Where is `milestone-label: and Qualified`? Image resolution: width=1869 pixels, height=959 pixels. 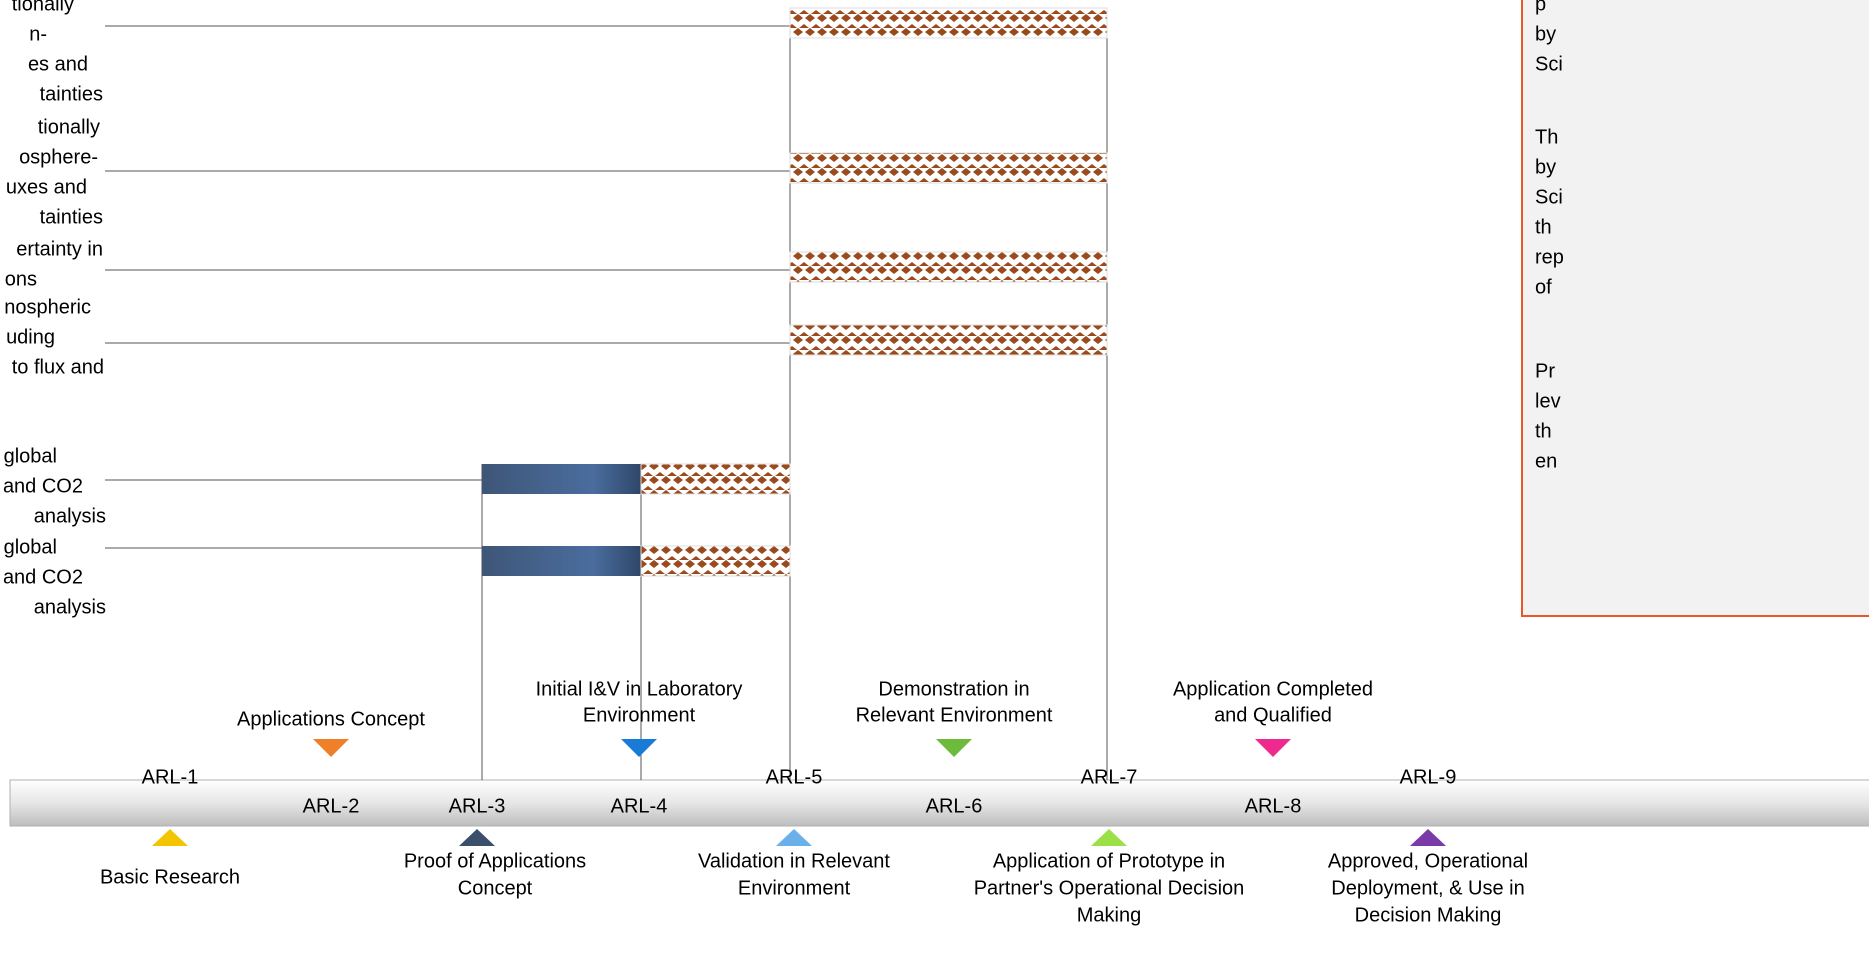 milestone-label: and Qualified is located at coordinates (1273, 715).